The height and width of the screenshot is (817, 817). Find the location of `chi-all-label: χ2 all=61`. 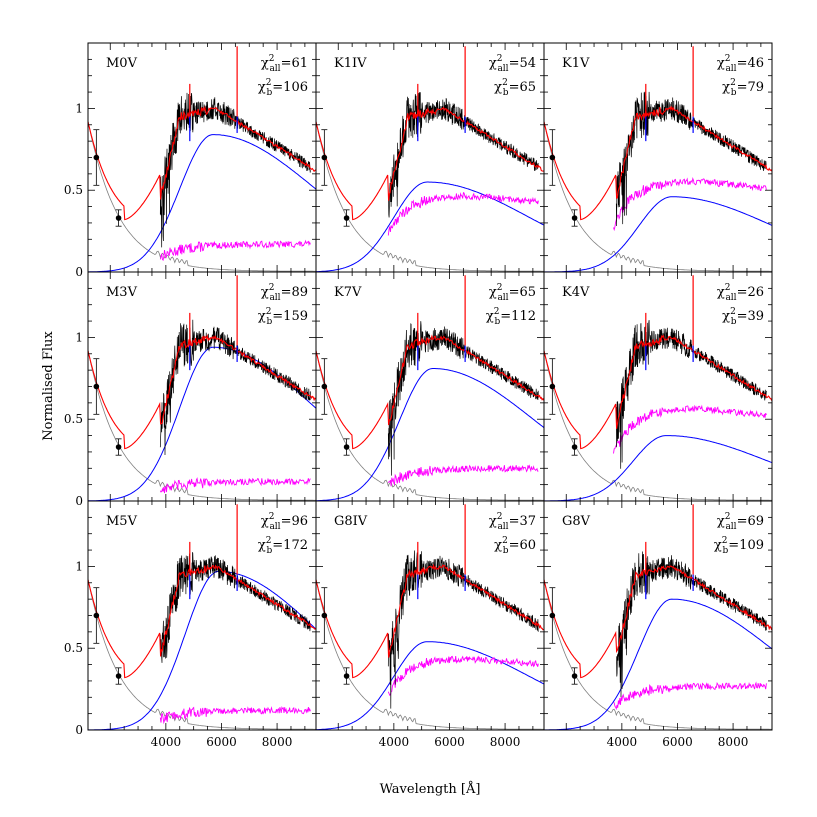

chi-all-label: χ2 all=61 is located at coordinates (284, 64).